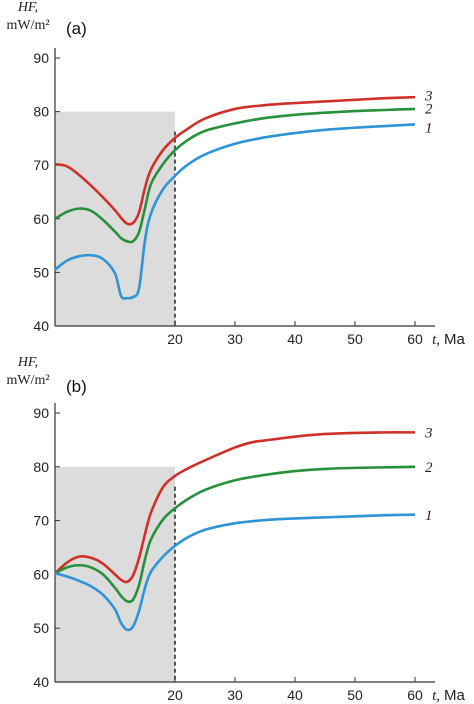  Describe the element at coordinates (115, 218) in the screenshot. I see `shaded-region` at that location.